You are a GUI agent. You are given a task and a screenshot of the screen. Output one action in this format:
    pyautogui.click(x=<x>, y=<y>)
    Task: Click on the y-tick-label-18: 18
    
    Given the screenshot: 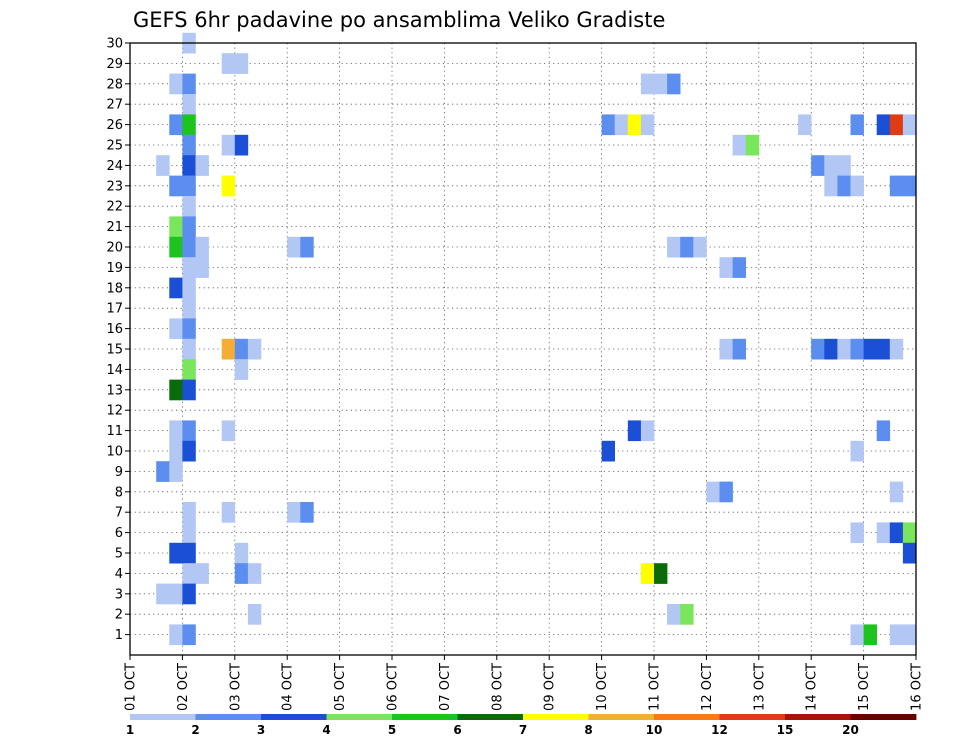 What is the action you would take?
    pyautogui.click(x=114, y=288)
    